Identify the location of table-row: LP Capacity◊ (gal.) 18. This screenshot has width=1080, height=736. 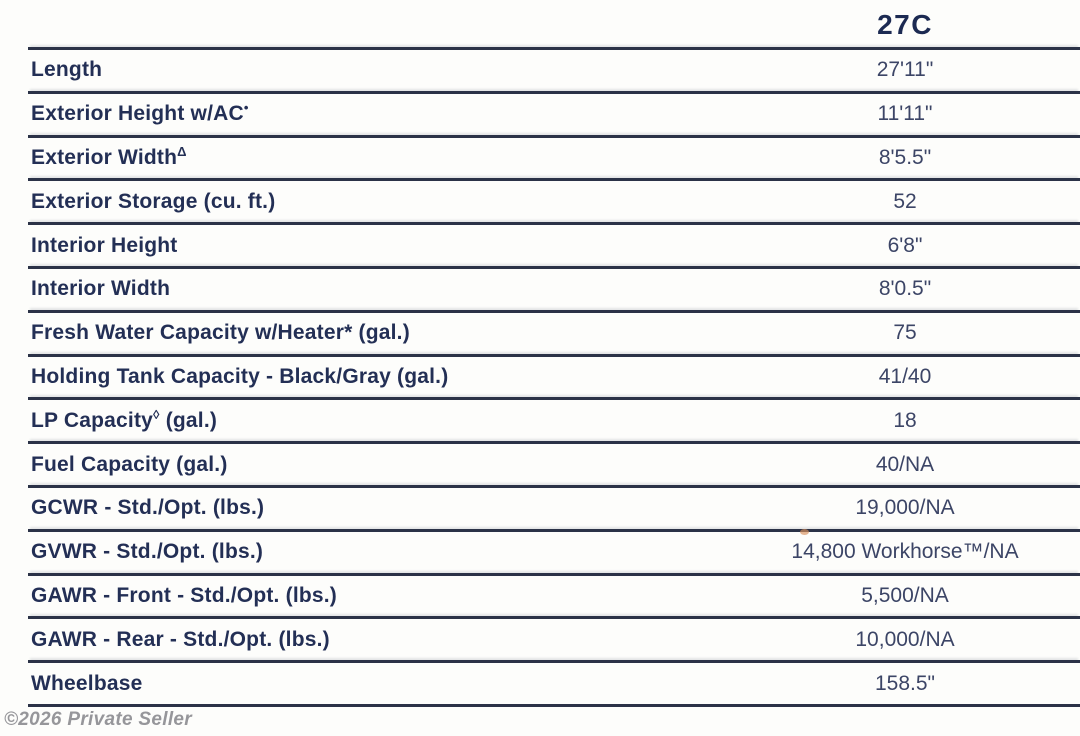
(554, 419).